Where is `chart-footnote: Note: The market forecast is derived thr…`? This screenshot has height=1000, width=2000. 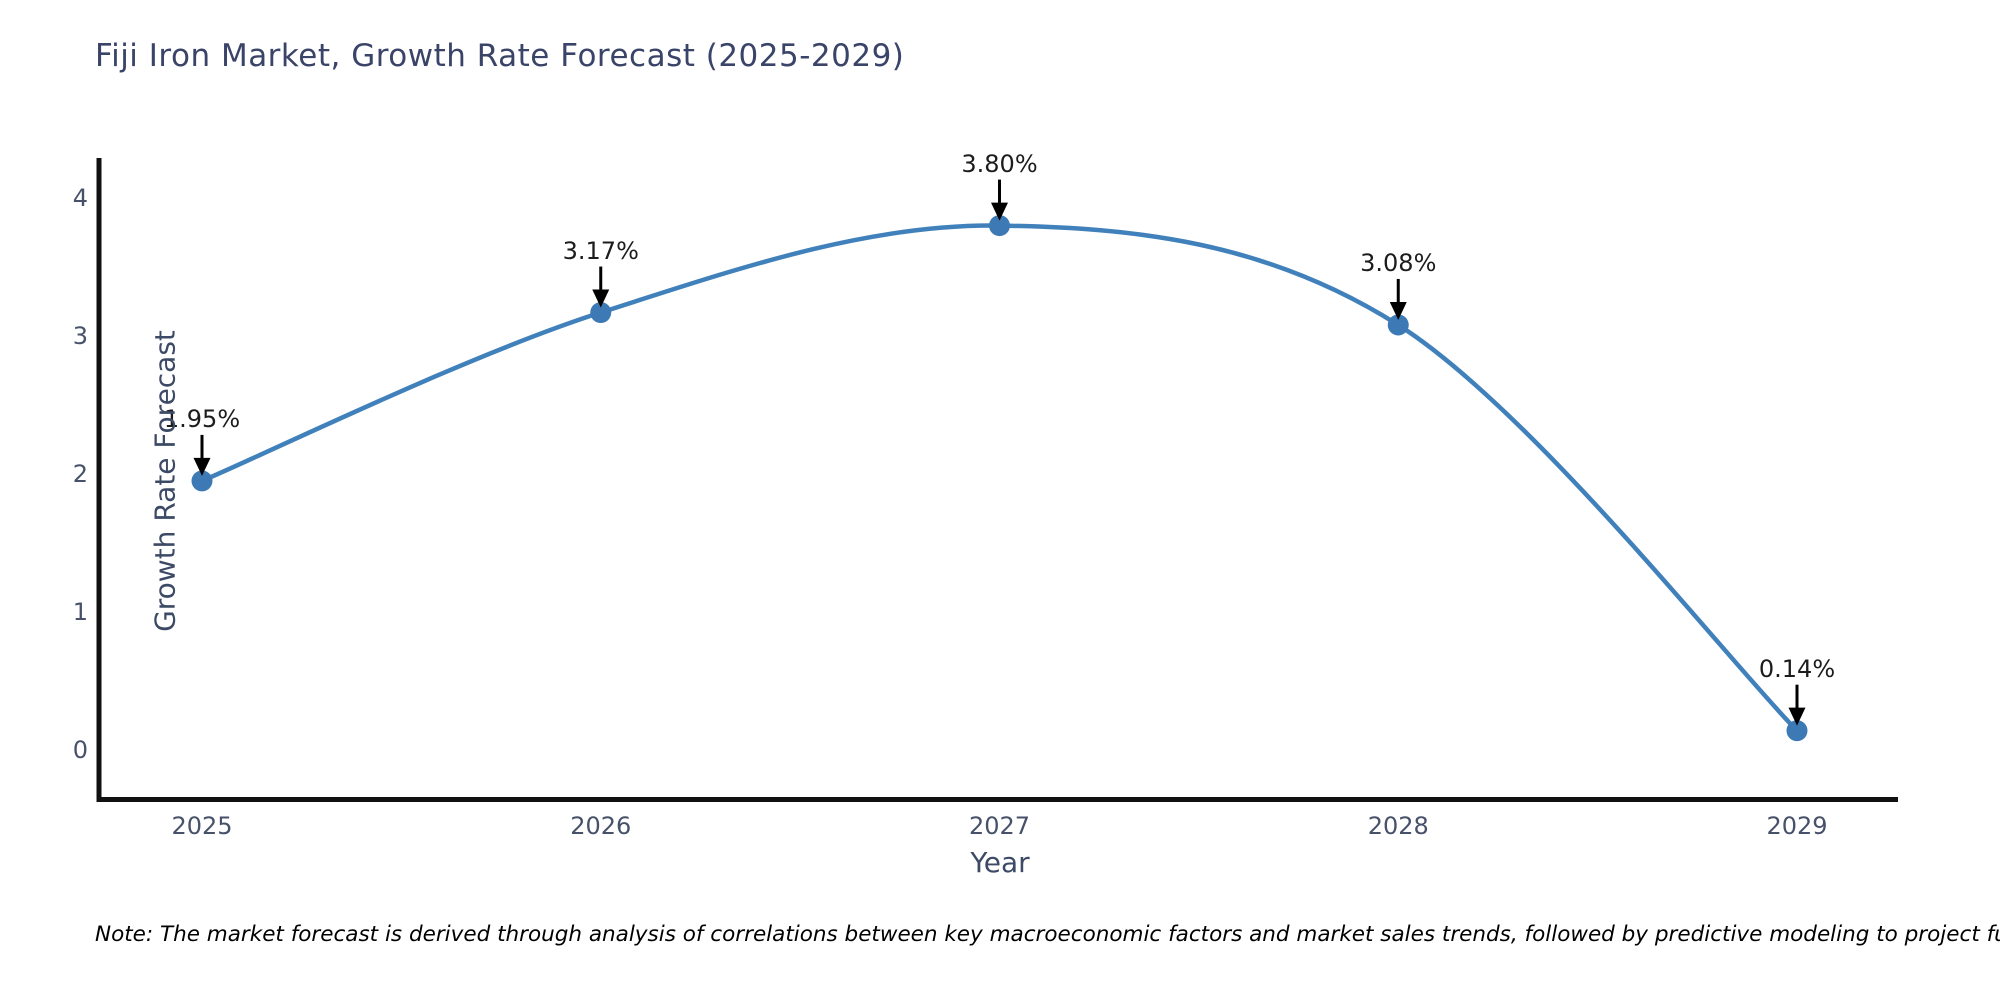
chart-footnote: Note: The market forecast is derived thr… is located at coordinates (1047, 934).